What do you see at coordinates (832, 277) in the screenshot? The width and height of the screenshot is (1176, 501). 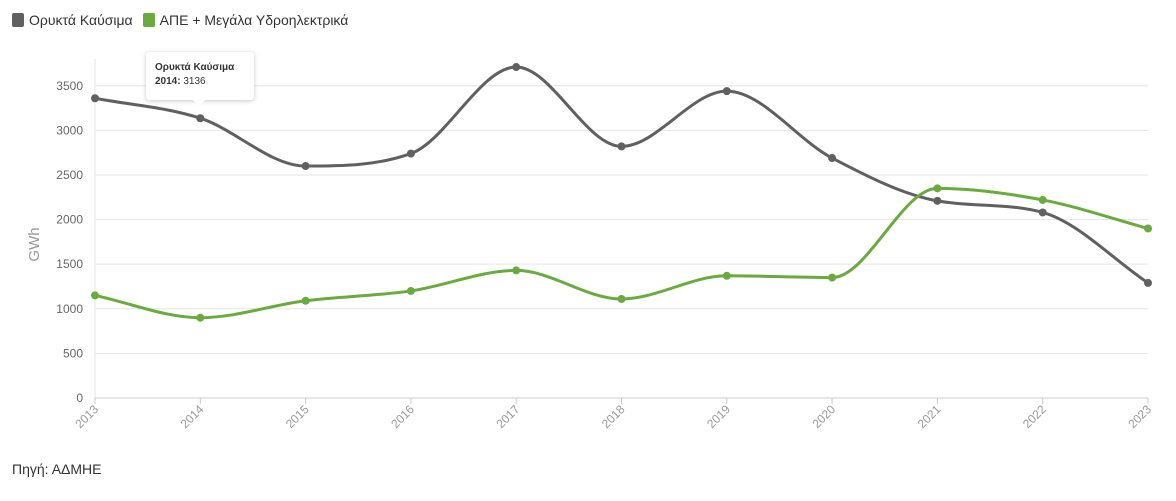 I see `data-point-renewables-2020` at bounding box center [832, 277].